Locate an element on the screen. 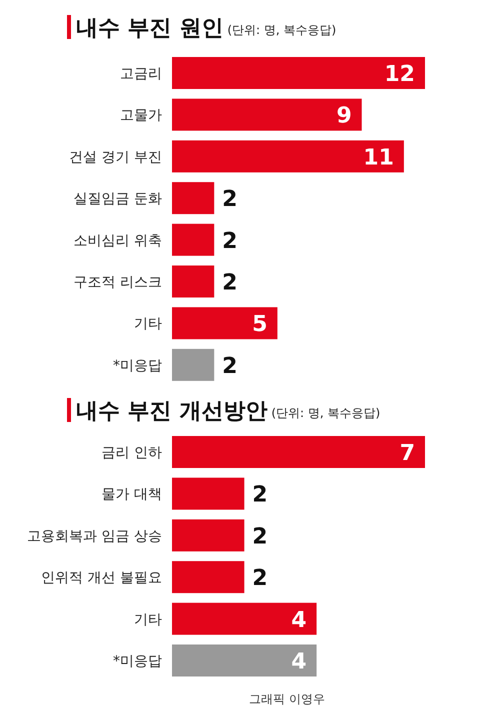 The width and height of the screenshot is (500, 727). data-label: 11 is located at coordinates (378, 157).